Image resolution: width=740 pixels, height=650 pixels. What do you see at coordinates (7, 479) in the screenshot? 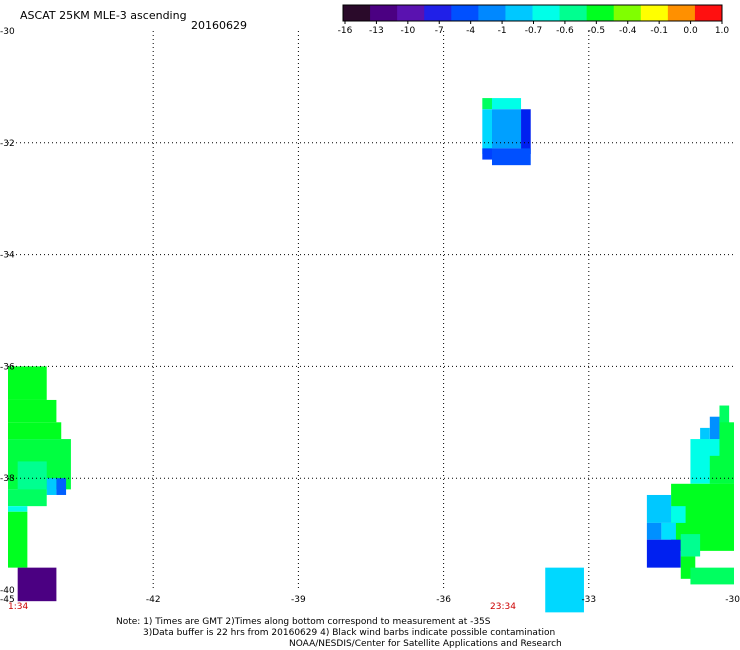
I see `y-tick-label: -38` at bounding box center [7, 479].